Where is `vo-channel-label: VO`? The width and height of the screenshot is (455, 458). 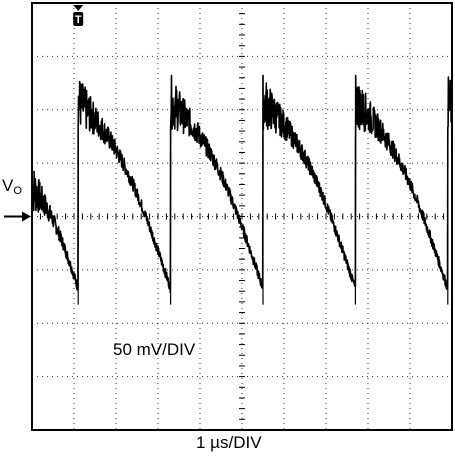 vo-channel-label: VO is located at coordinates (12, 186).